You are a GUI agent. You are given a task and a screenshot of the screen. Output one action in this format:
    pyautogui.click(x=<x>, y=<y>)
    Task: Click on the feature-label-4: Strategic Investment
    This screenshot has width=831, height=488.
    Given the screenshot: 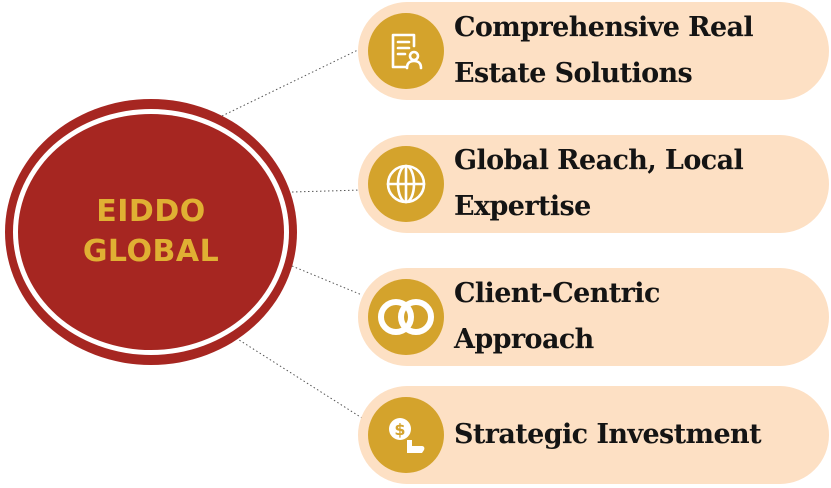 What is the action you would take?
    pyautogui.click(x=608, y=434)
    